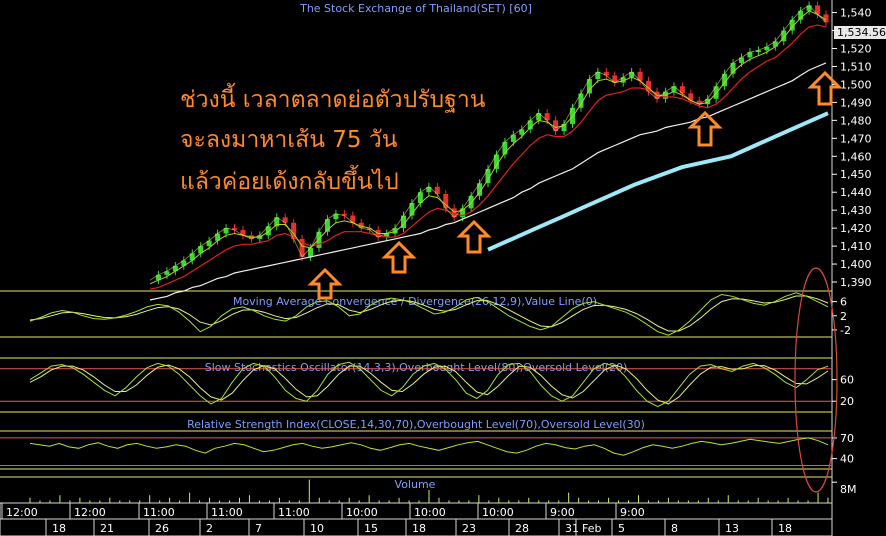 This screenshot has height=536, width=886. I want to click on macd-macd-line, so click(429, 314).